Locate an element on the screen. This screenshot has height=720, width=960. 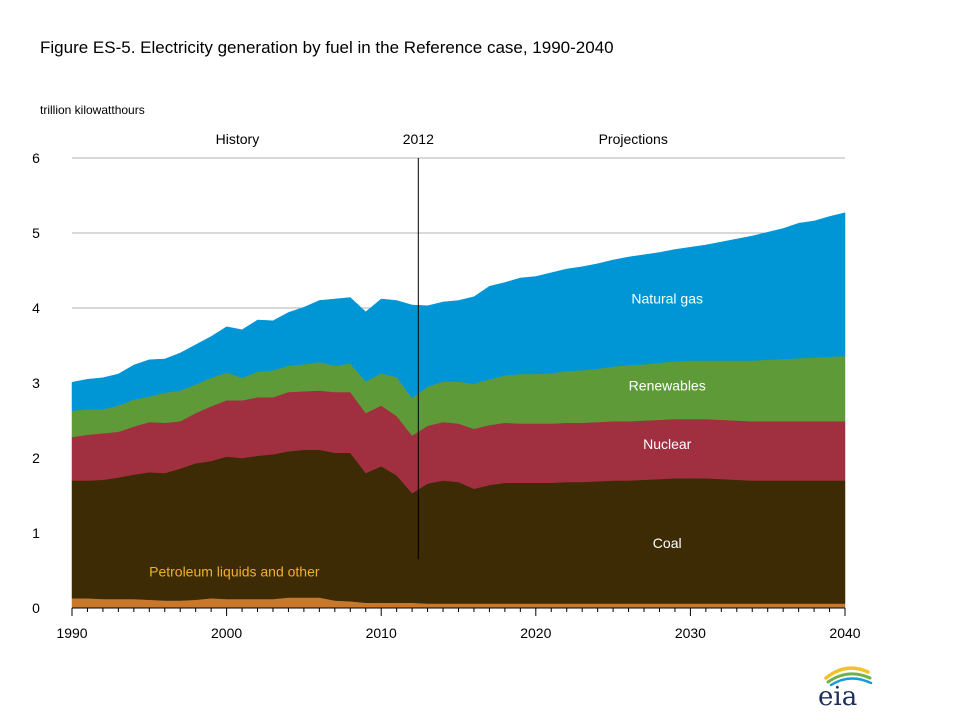
divider-year-label: 2012 is located at coordinates (418, 139).